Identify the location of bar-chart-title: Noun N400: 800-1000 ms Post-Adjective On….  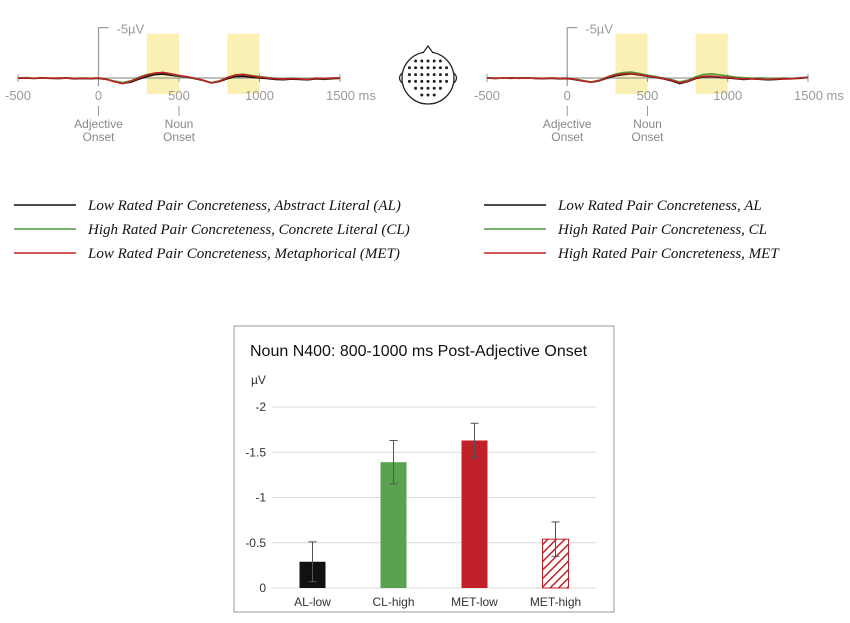
(419, 351).